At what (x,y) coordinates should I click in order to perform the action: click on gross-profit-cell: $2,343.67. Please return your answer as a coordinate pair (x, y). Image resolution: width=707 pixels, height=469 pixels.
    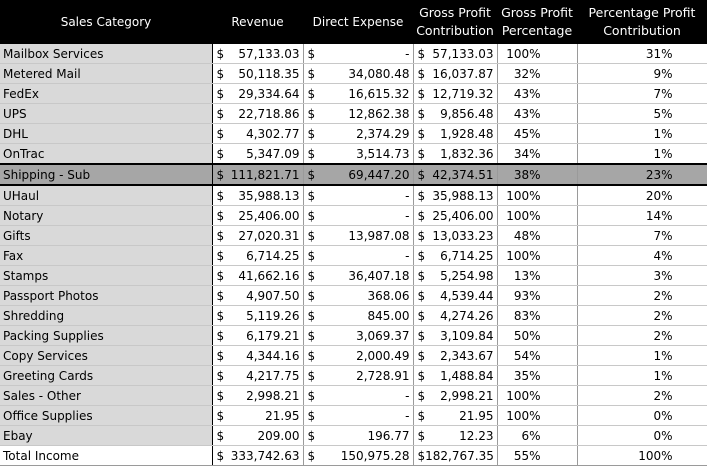
    Looking at the image, I should click on (455, 355).